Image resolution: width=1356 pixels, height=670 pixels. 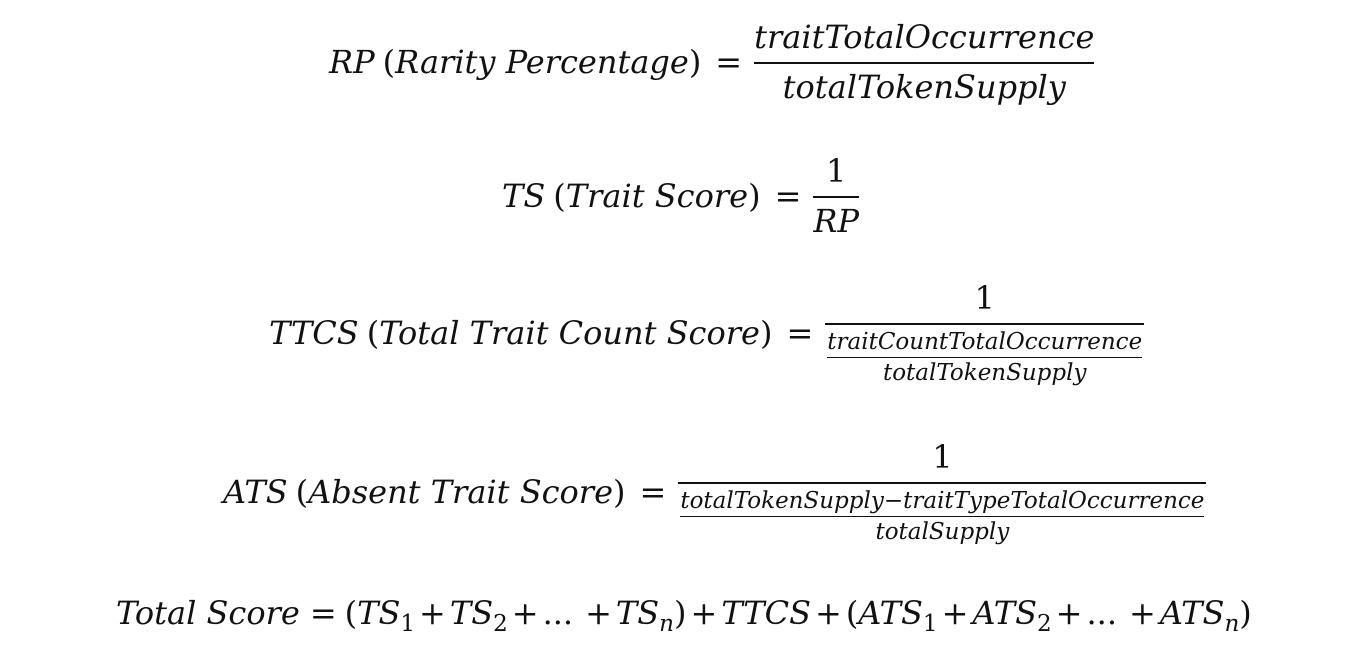 I want to click on ts-abbreviation: TS, so click(x=524, y=196).